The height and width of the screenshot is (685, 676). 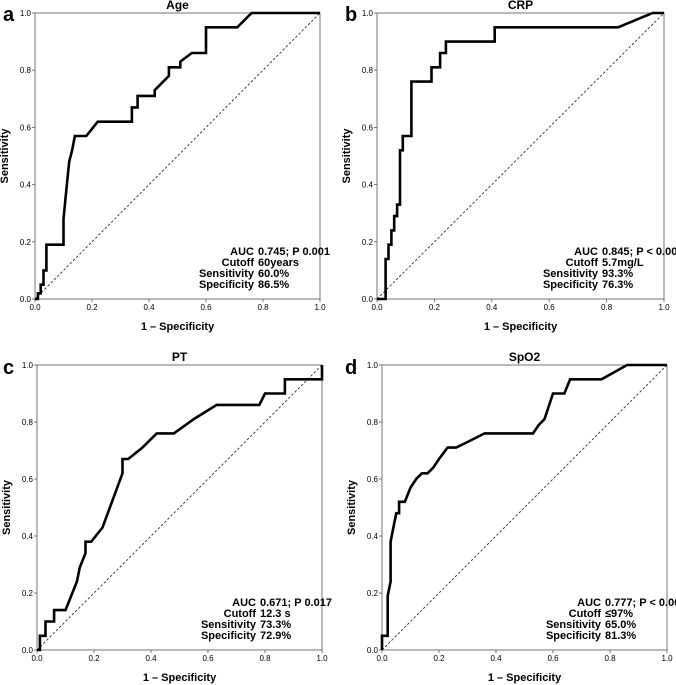 I want to click on stat-value: ≤97%, so click(x=619, y=614).